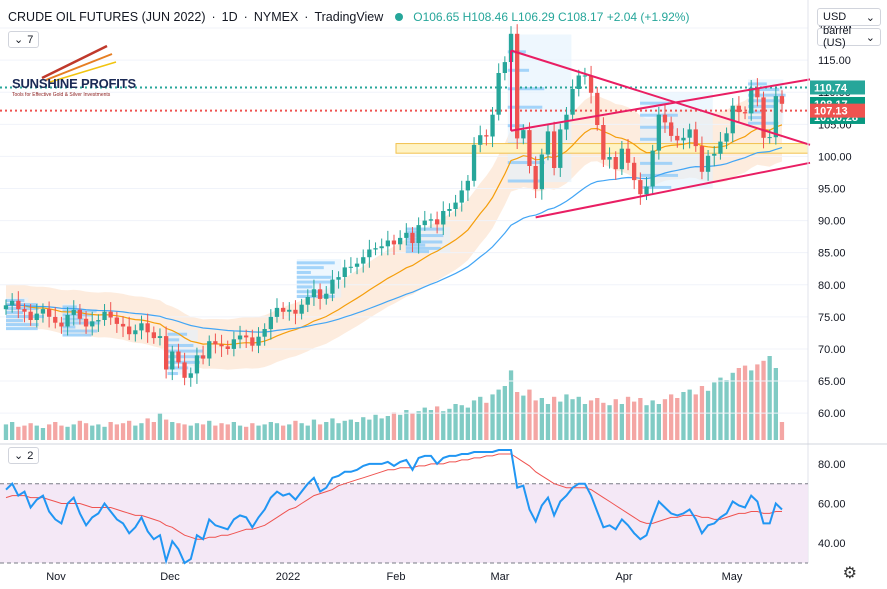  I want to click on time-tick-label: Dec, so click(170, 577).